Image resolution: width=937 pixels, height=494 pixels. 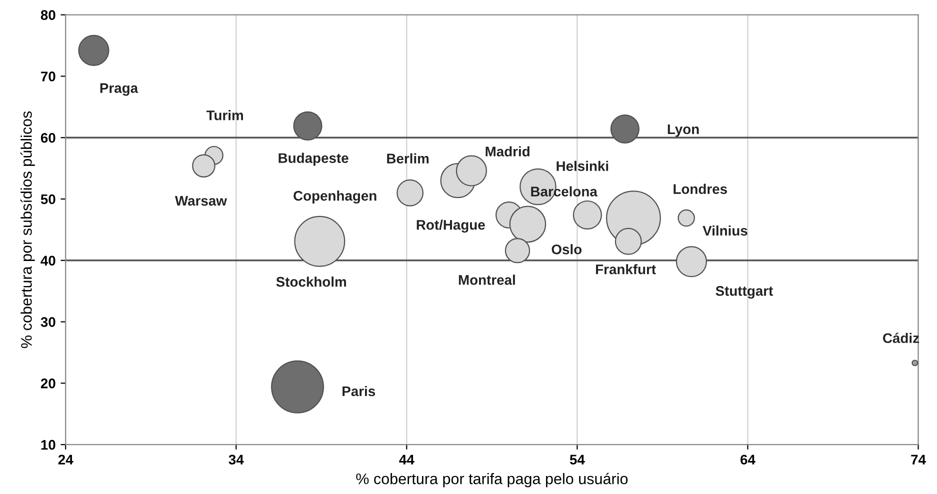 What do you see at coordinates (359, 391) in the screenshot?
I see `series-label: Paris` at bounding box center [359, 391].